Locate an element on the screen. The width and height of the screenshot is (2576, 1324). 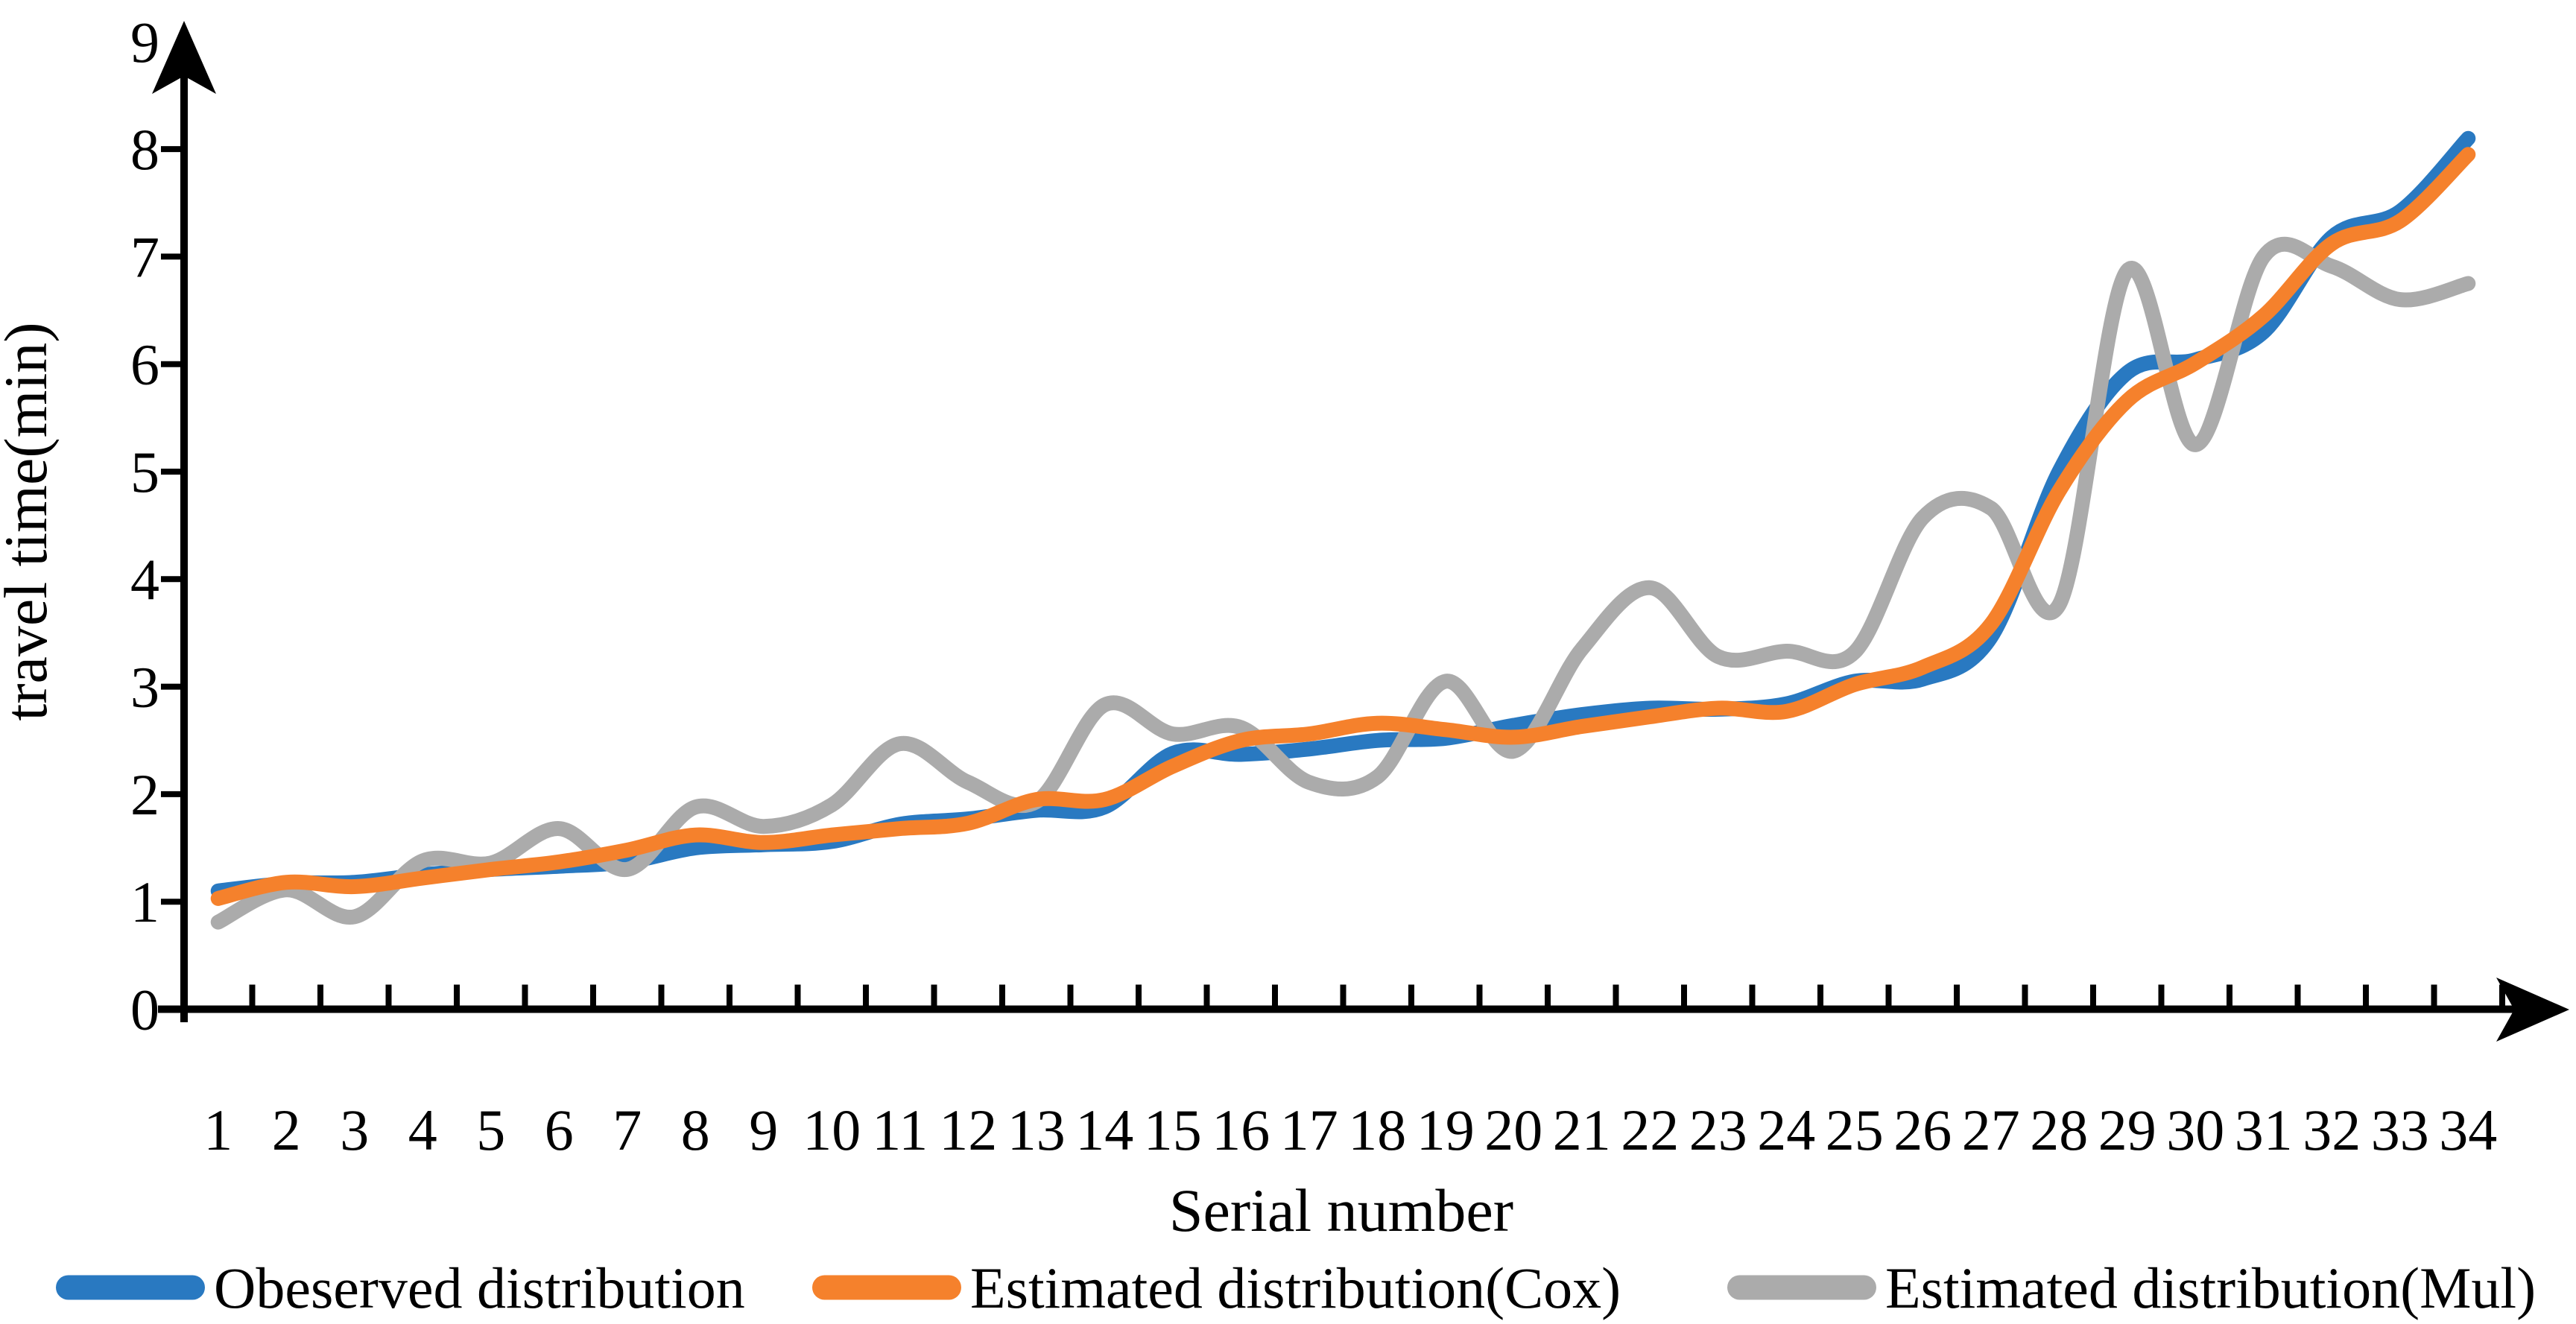
x-tick-label: 6 is located at coordinates (559, 1129).